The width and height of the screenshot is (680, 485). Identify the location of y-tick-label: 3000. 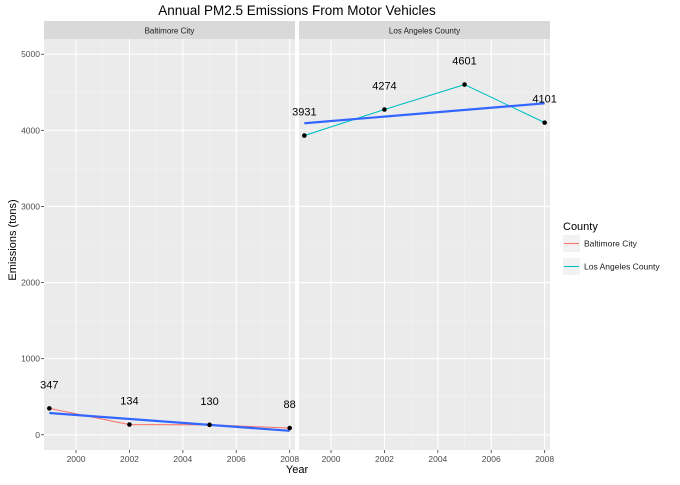
(30, 206).